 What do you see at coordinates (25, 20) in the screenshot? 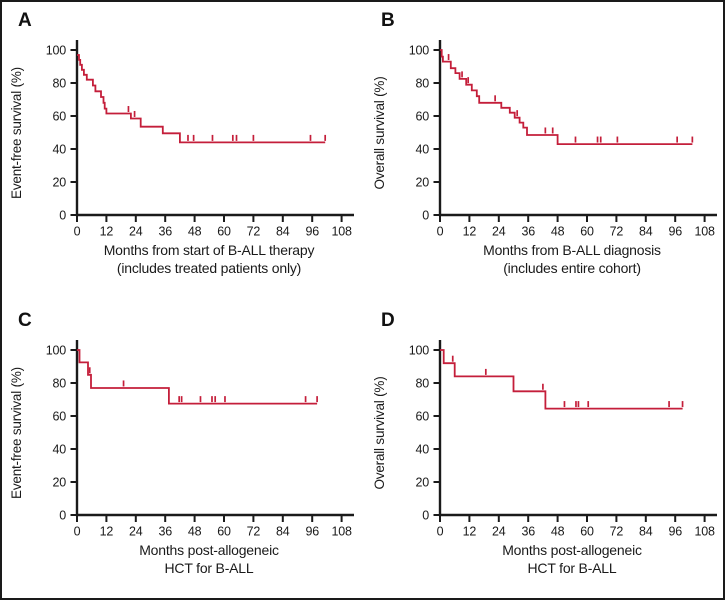
I see `panel-label-a: A` at bounding box center [25, 20].